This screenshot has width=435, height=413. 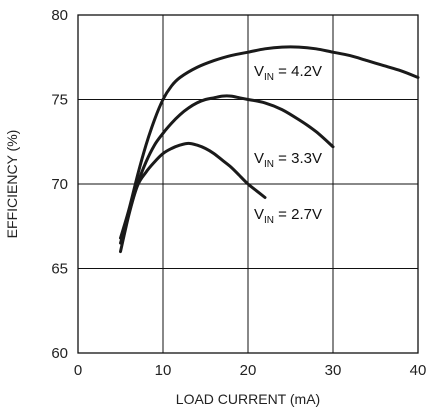 I want to click on x-tick-label: 0, so click(x=78, y=370).